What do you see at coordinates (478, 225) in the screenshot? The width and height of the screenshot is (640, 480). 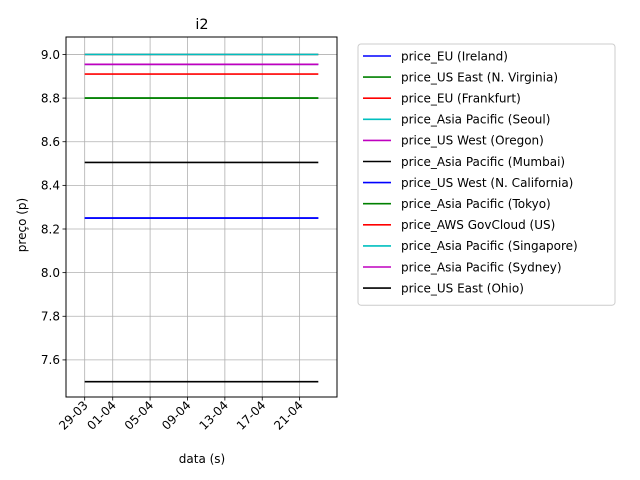 I see `legend-entry: price_AWS GovCloud (US)` at bounding box center [478, 225].